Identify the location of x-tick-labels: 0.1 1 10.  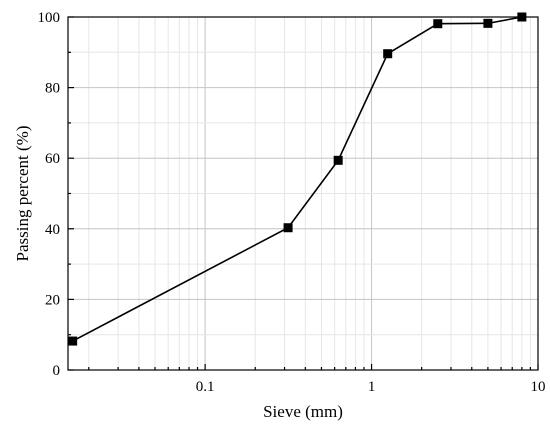
(371, 387).